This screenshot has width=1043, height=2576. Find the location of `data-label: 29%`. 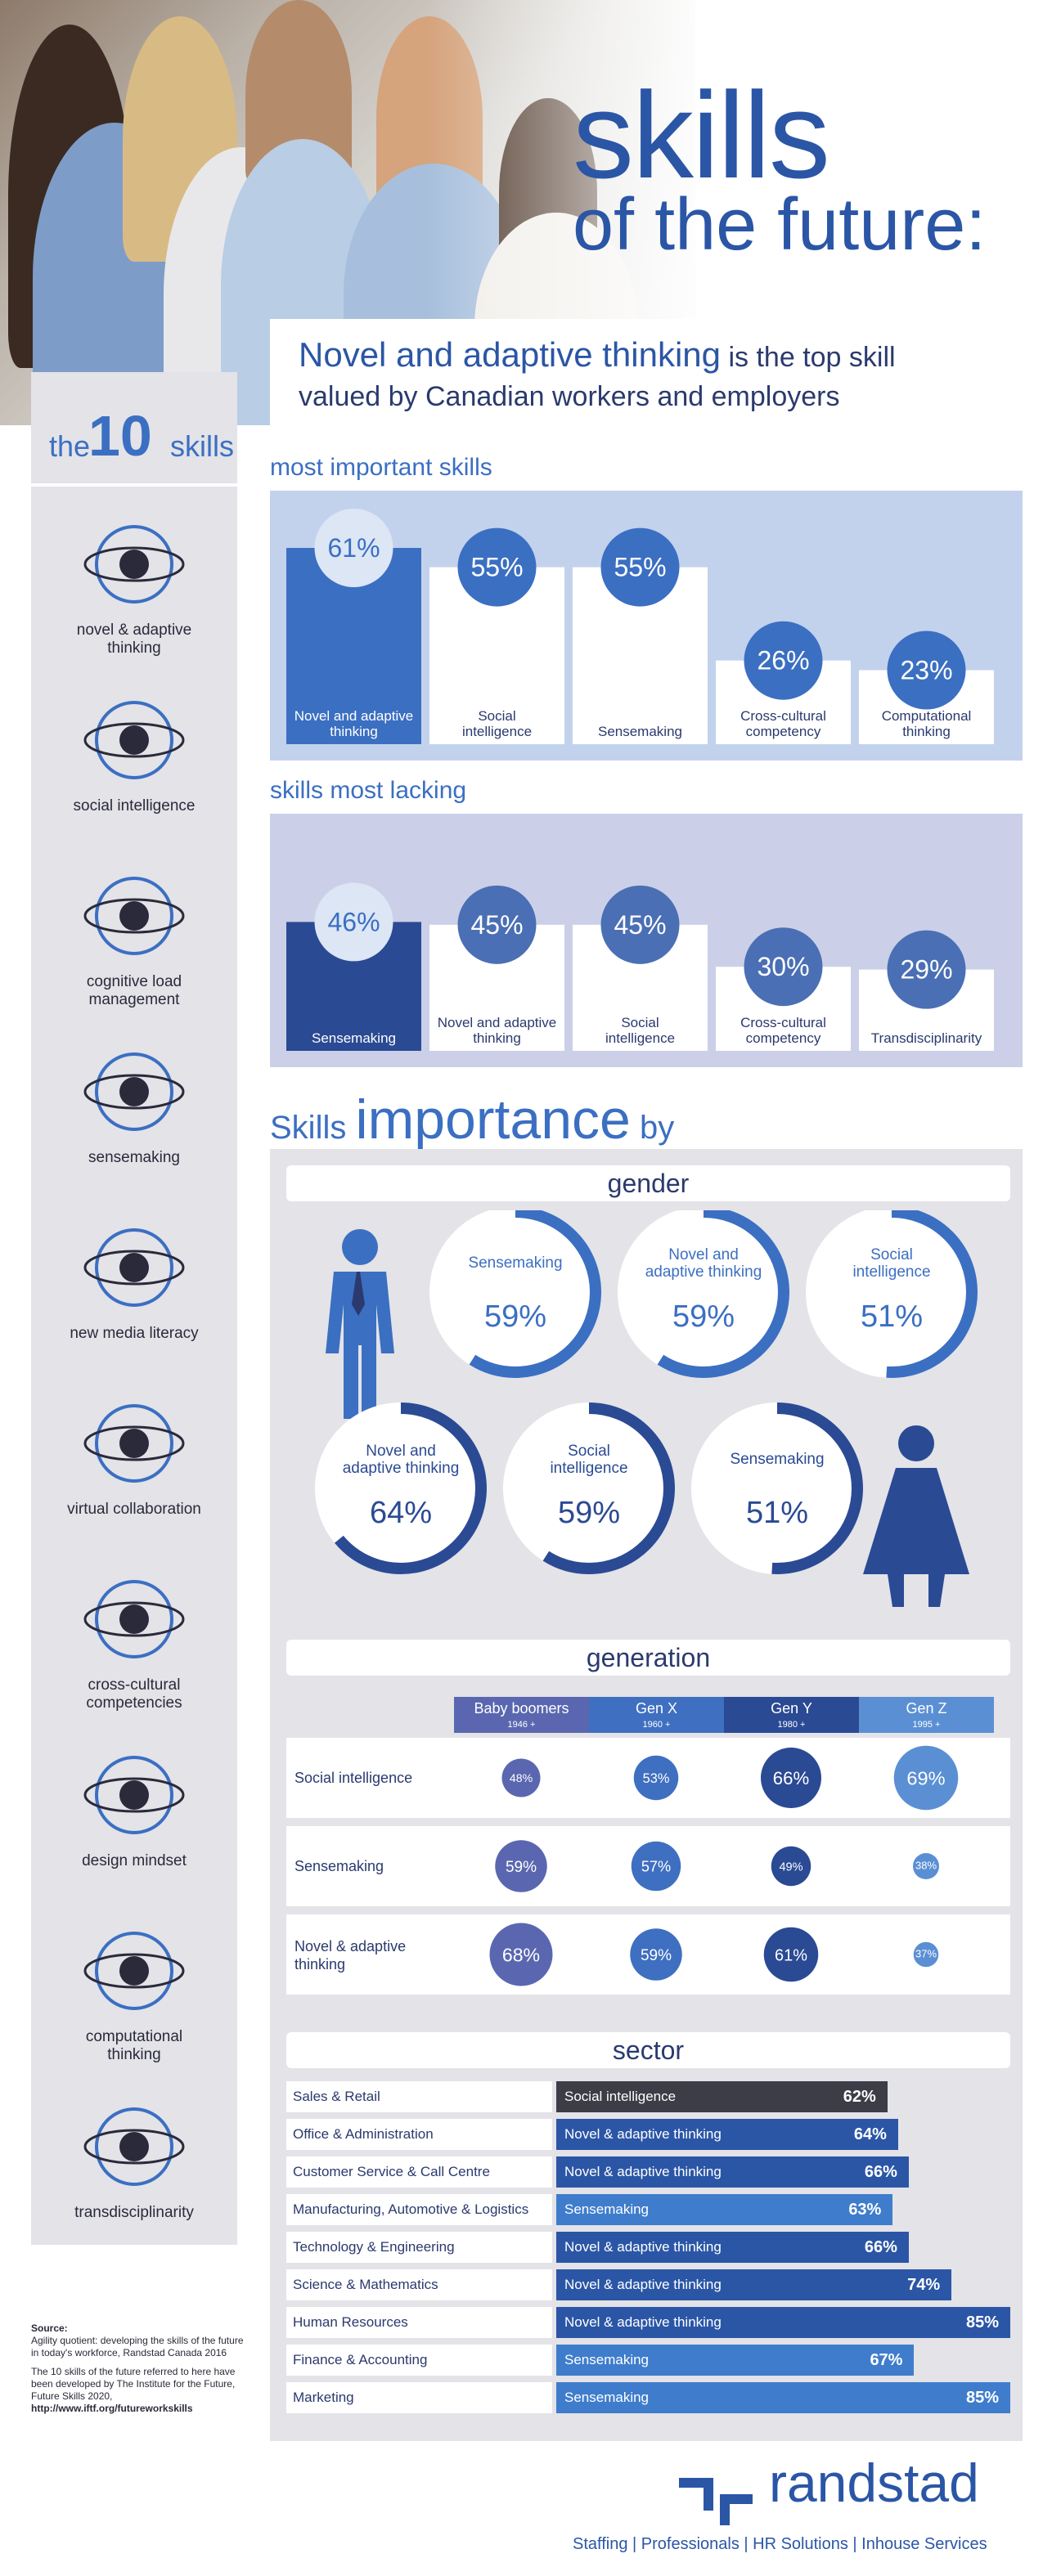

data-label: 29% is located at coordinates (926, 970).